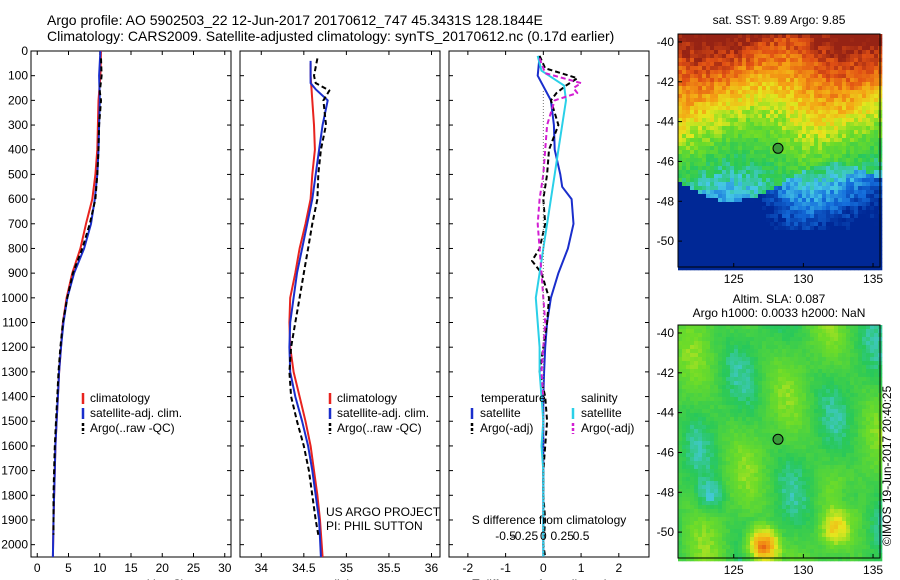 Image resolution: width=900 pixels, height=580 pixels. I want to click on temperature-series-argo-raw-qc-, so click(77, 296).